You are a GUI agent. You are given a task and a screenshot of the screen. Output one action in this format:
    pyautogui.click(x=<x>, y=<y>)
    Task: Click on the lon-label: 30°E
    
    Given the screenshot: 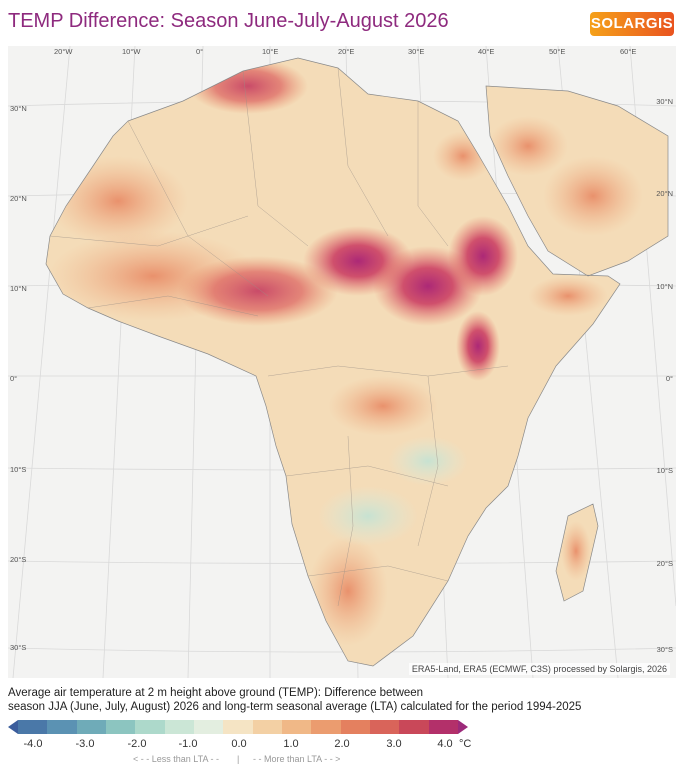 What is the action you would take?
    pyautogui.click(x=416, y=51)
    